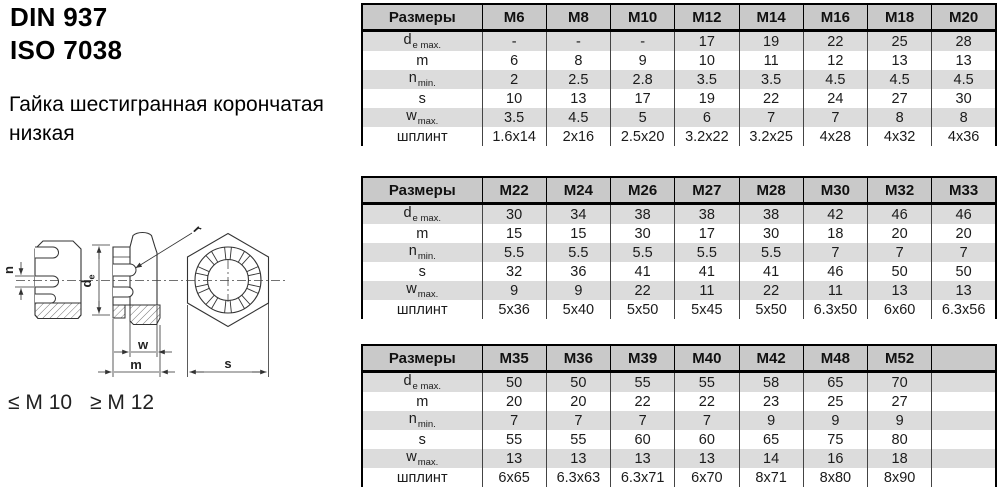 This screenshot has width=1003, height=494. I want to click on table-row: de max. 50 50 55 55 58 65 70, so click(679, 381).